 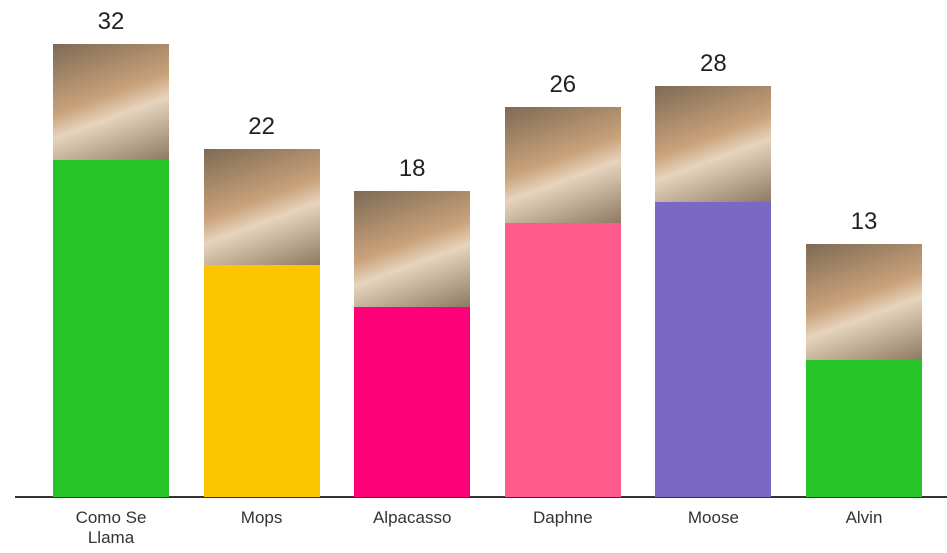 I want to click on x-tick-label: Mops, so click(x=261, y=517).